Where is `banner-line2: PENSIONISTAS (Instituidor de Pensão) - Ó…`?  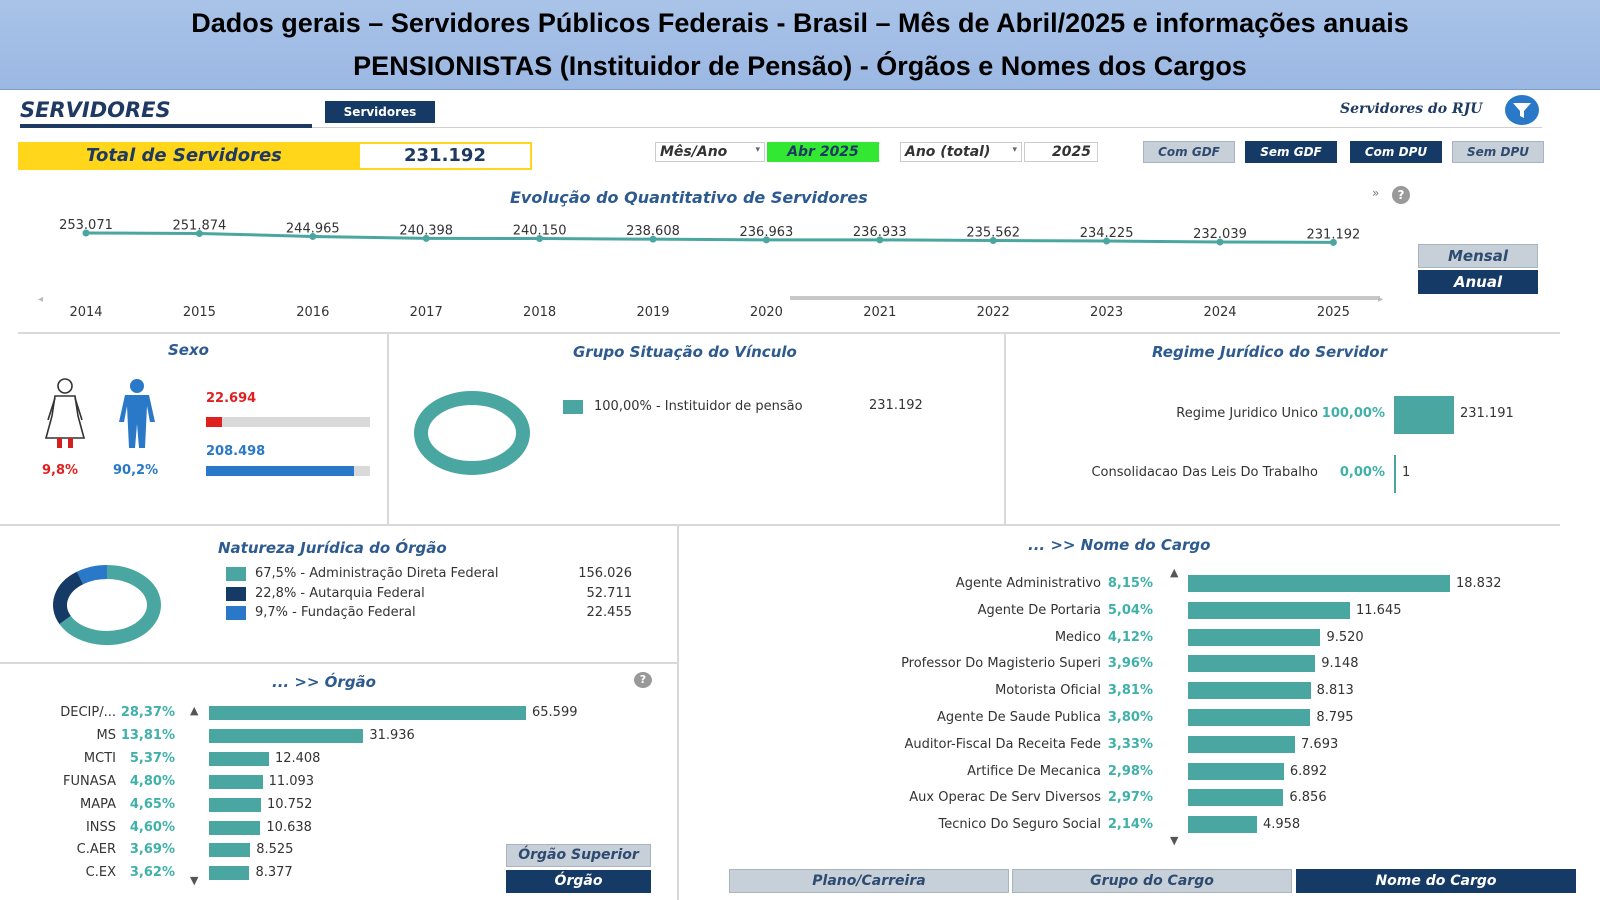 banner-line2: PENSIONISTAS (Instituidor de Pensão) - Ó… is located at coordinates (800, 66).